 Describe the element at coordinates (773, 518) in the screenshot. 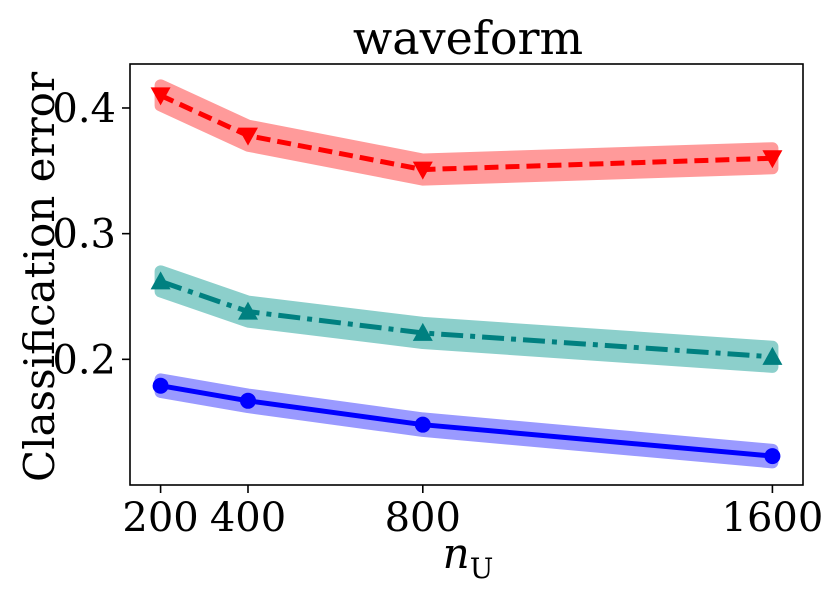

I see `x-tick-label: 1600` at that location.